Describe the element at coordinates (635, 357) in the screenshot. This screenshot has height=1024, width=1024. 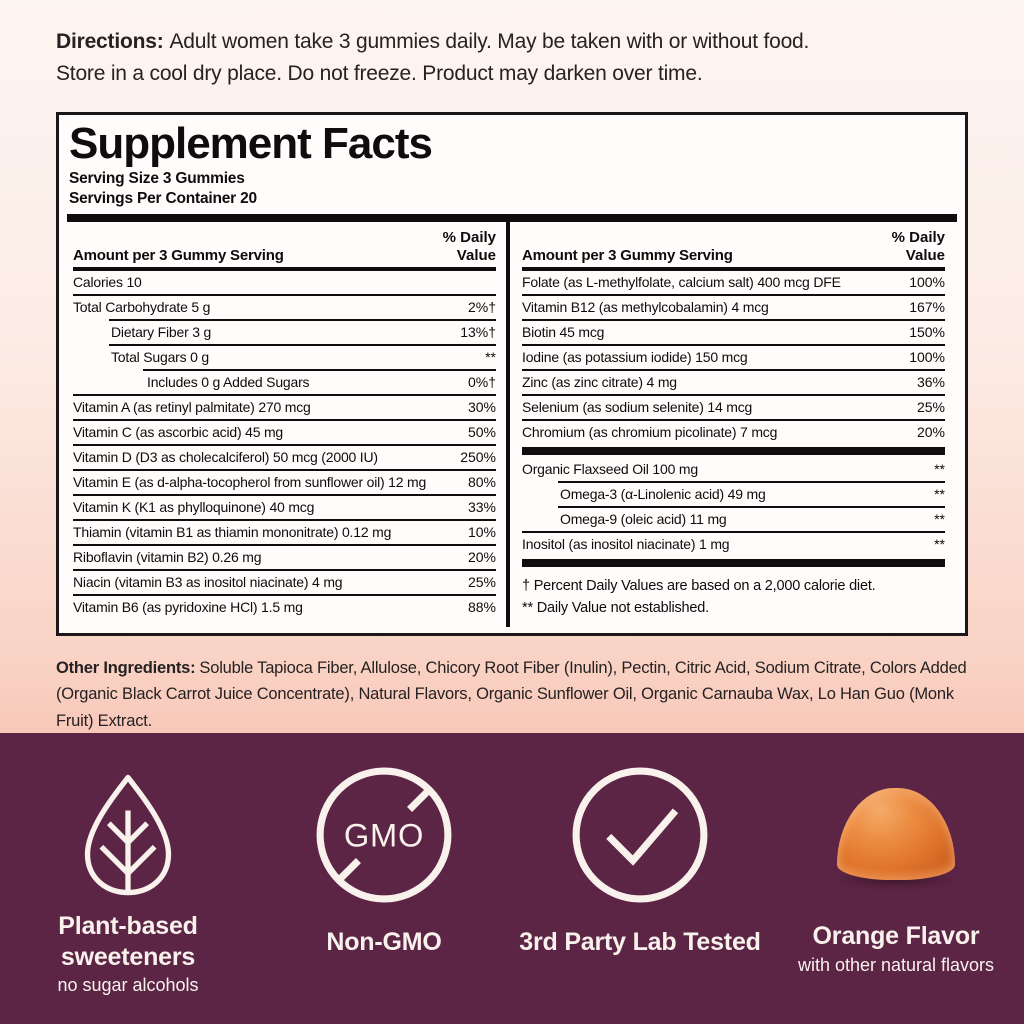
I see `nutrient-name: Iodine (as potassium iodide) 150 mcg` at that location.